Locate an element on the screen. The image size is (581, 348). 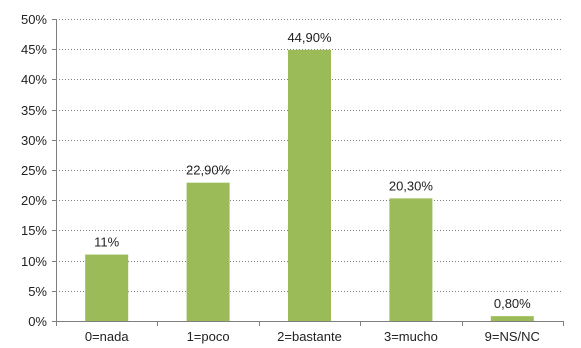
x-tick-label-0: 0=nada is located at coordinates (107, 336).